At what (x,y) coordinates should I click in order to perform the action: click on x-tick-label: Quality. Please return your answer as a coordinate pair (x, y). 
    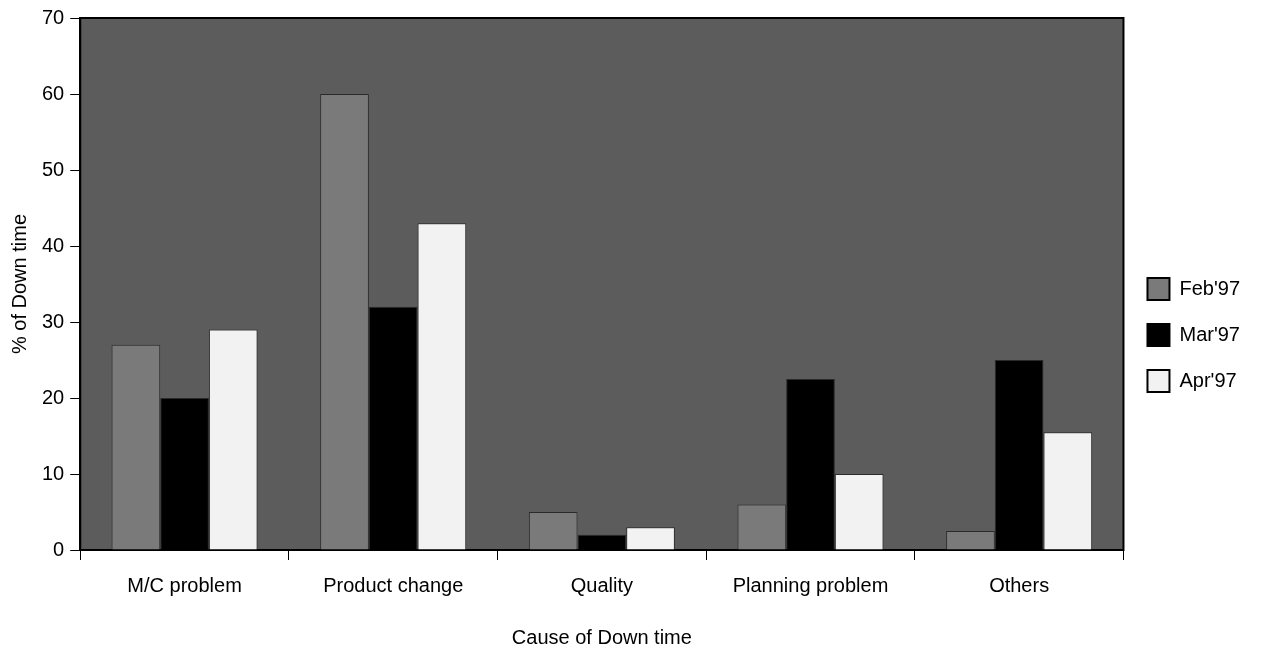
    Looking at the image, I should click on (601, 584).